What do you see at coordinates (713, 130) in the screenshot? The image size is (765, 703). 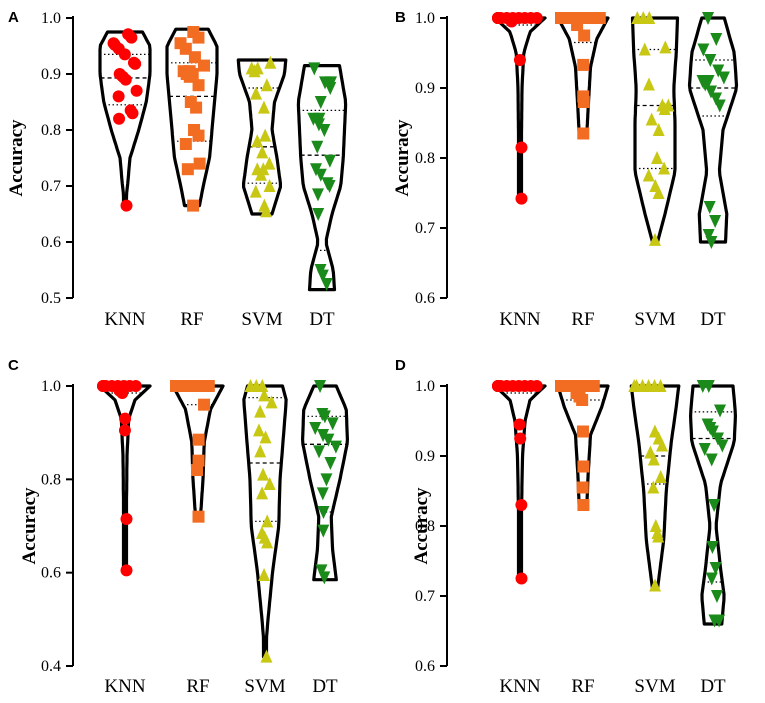 I see `violin-dt` at bounding box center [713, 130].